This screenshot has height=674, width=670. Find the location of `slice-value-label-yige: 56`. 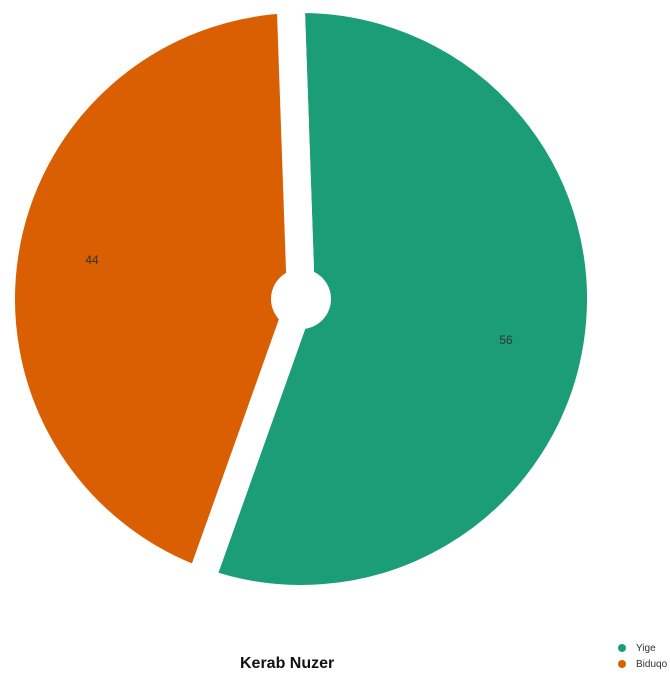

slice-value-label-yige: 56 is located at coordinates (506, 340).